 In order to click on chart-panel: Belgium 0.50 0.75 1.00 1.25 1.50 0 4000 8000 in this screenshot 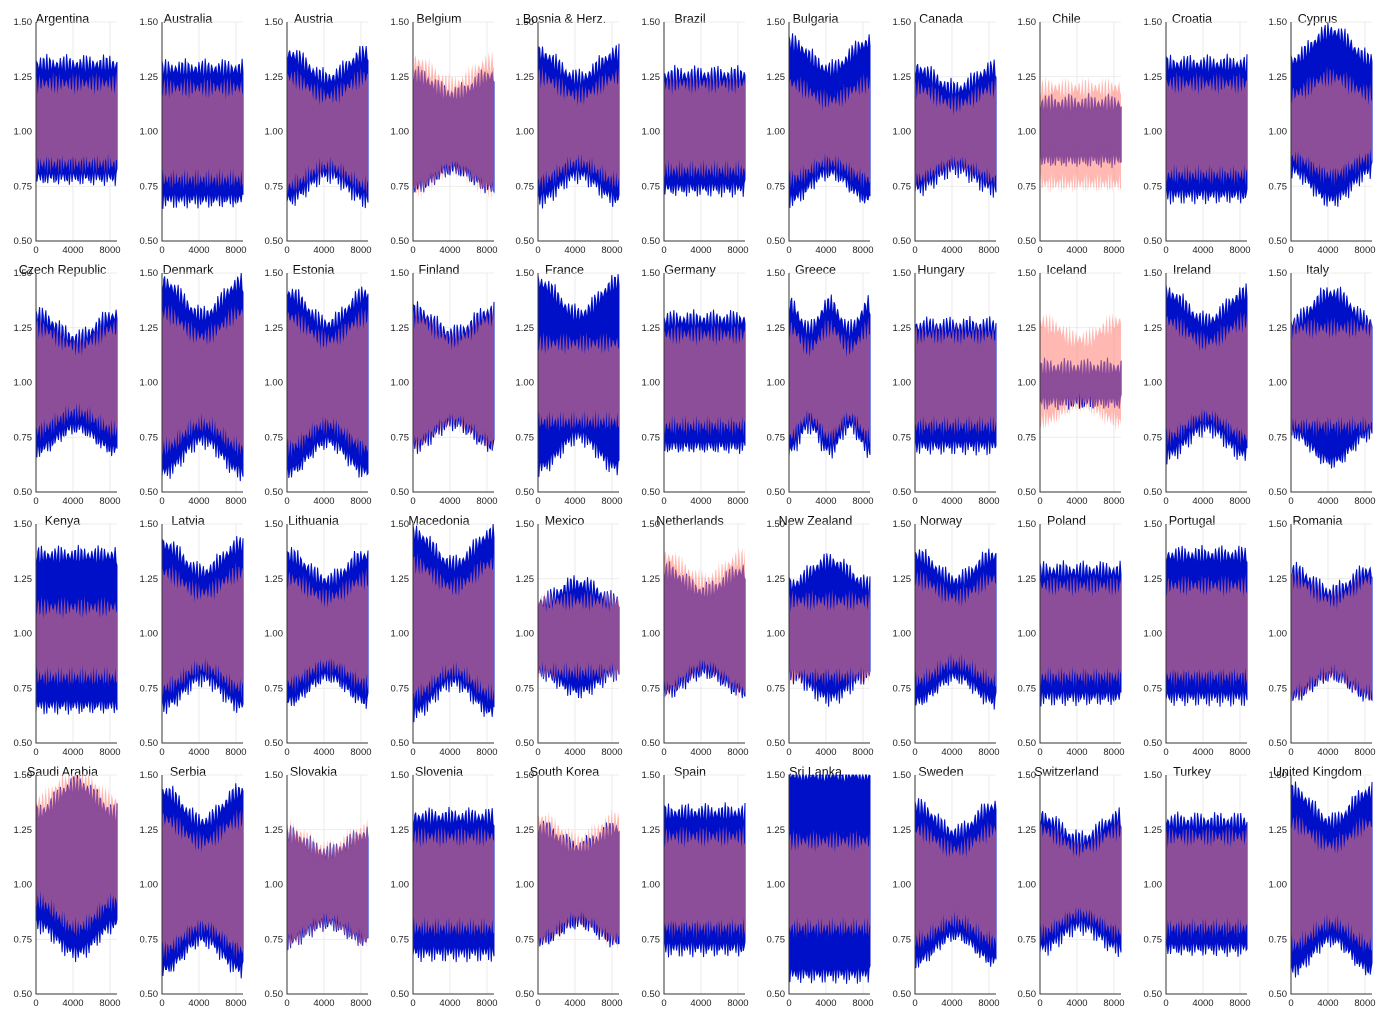, I will do `click(439, 128)`.